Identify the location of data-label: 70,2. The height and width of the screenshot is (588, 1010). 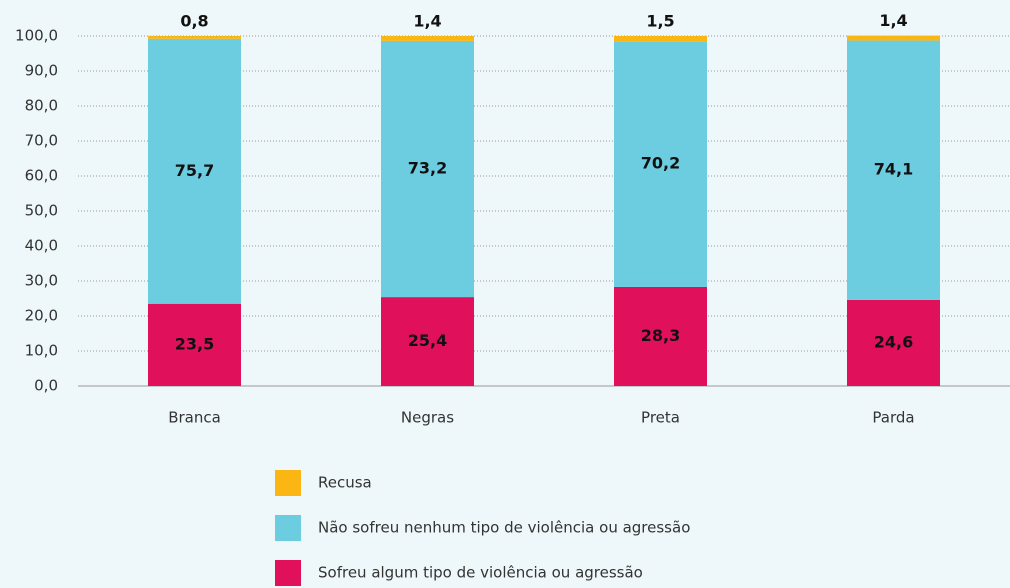
(660, 163).